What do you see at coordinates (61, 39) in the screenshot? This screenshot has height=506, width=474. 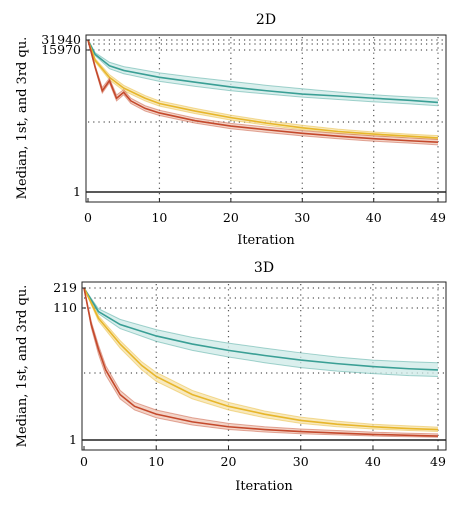 I see `y-tick-label: 31940` at bounding box center [61, 39].